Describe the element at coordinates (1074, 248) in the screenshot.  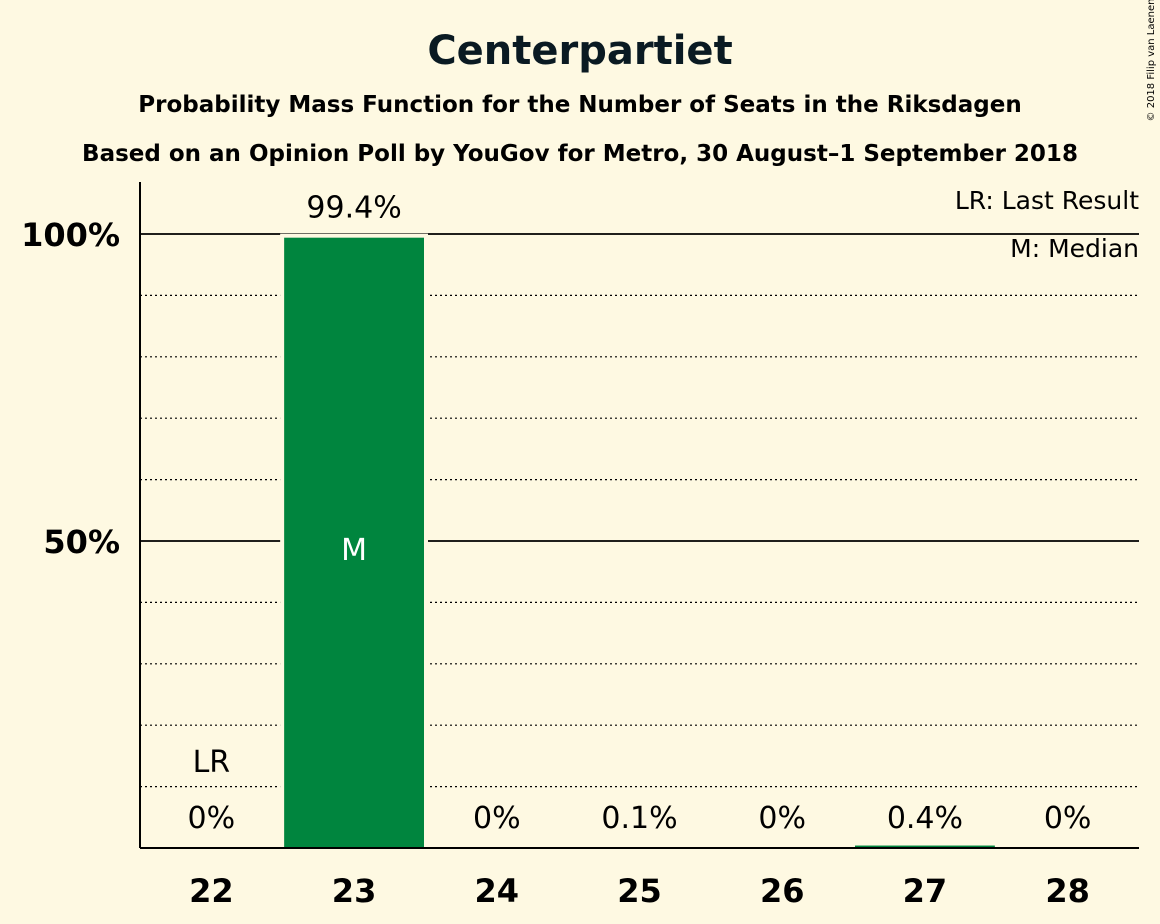
I see `legend-median: M: Median` at that location.